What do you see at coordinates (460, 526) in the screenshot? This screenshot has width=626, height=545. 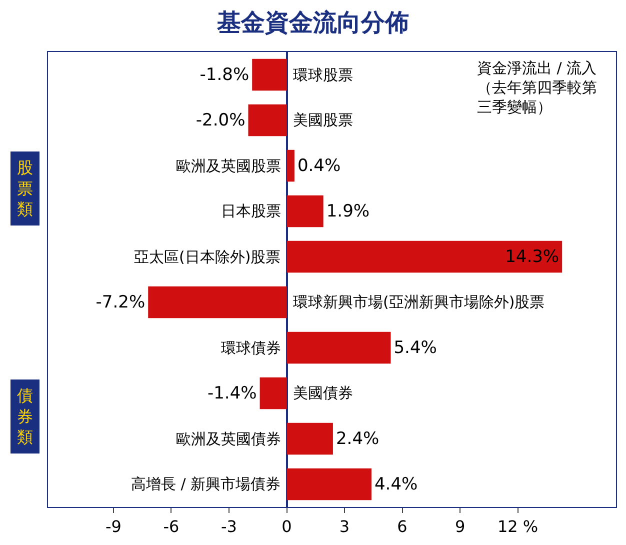 I see `x-tick-label: 9` at bounding box center [460, 526].